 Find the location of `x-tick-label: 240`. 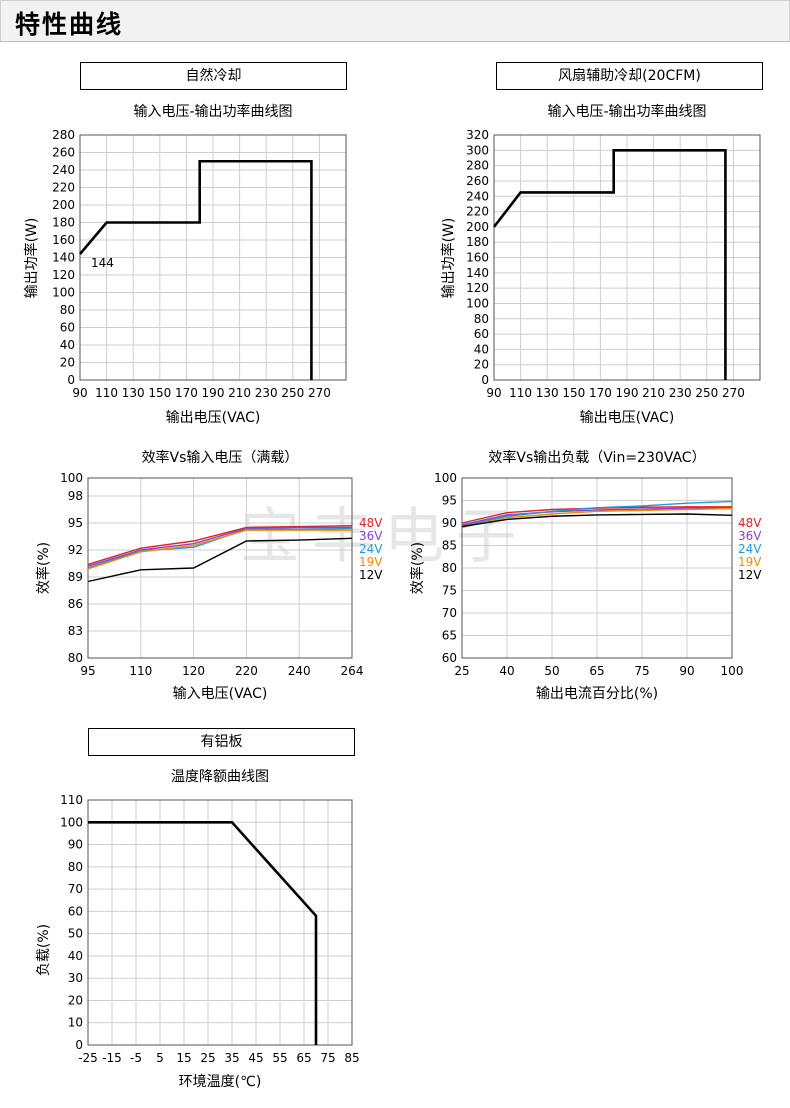

x-tick-label: 240 is located at coordinates (299, 671).